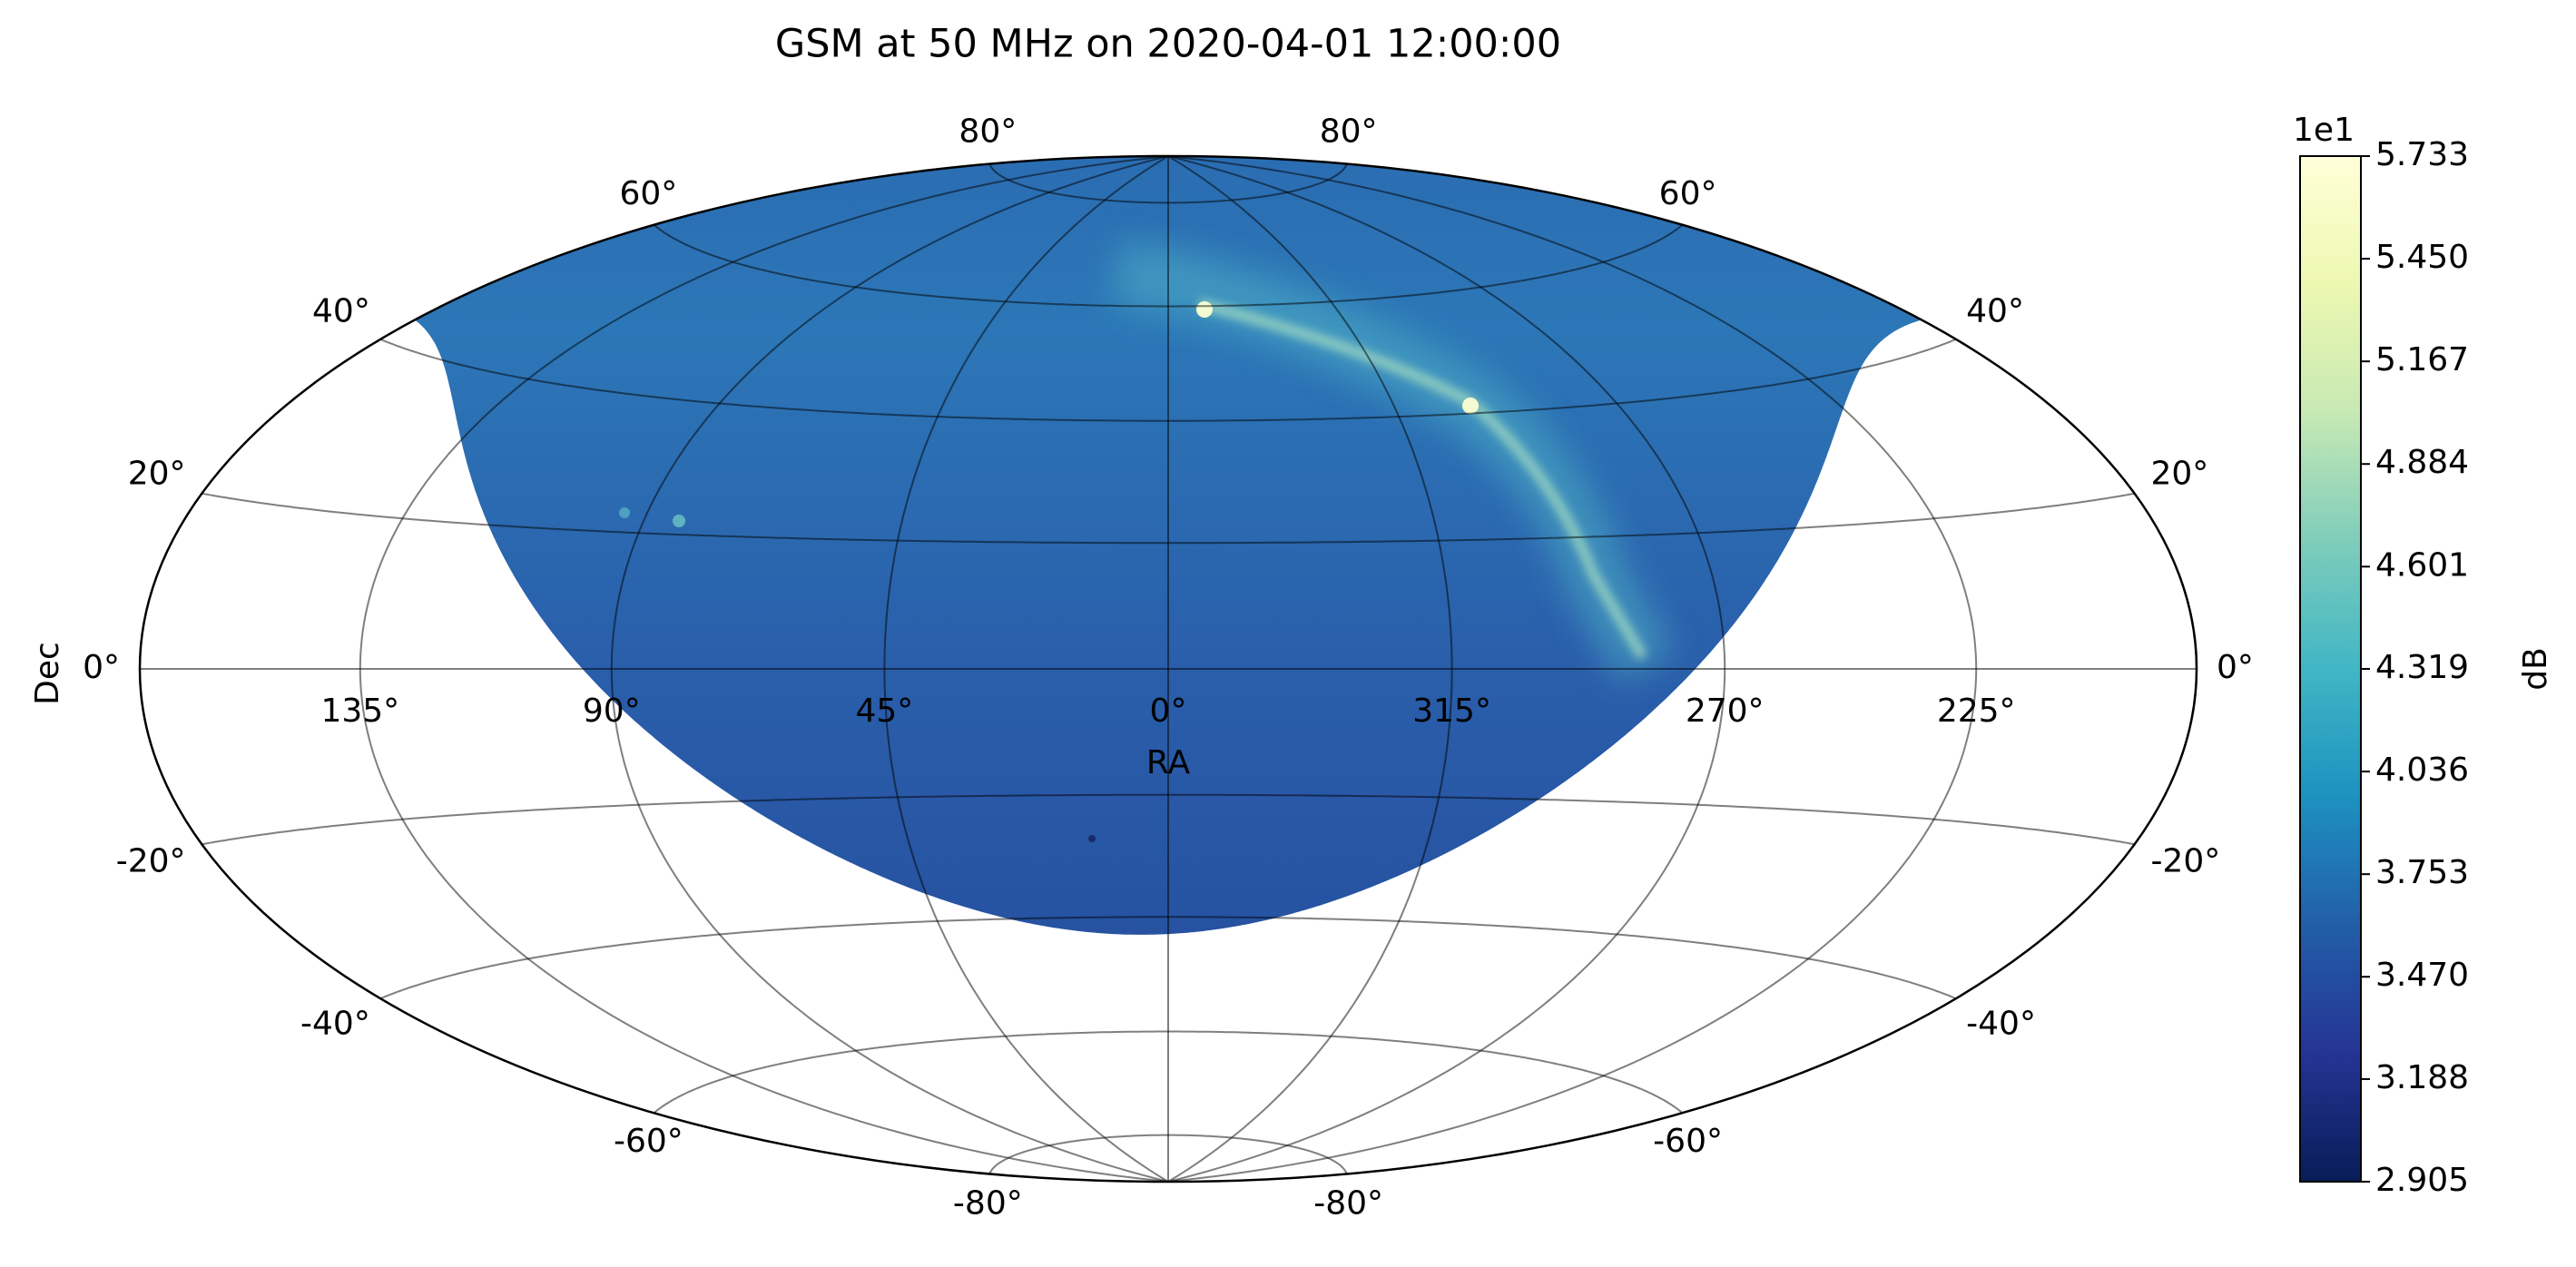  Describe the element at coordinates (1976, 711) in the screenshot. I see `x-tick-label: 225°` at that location.